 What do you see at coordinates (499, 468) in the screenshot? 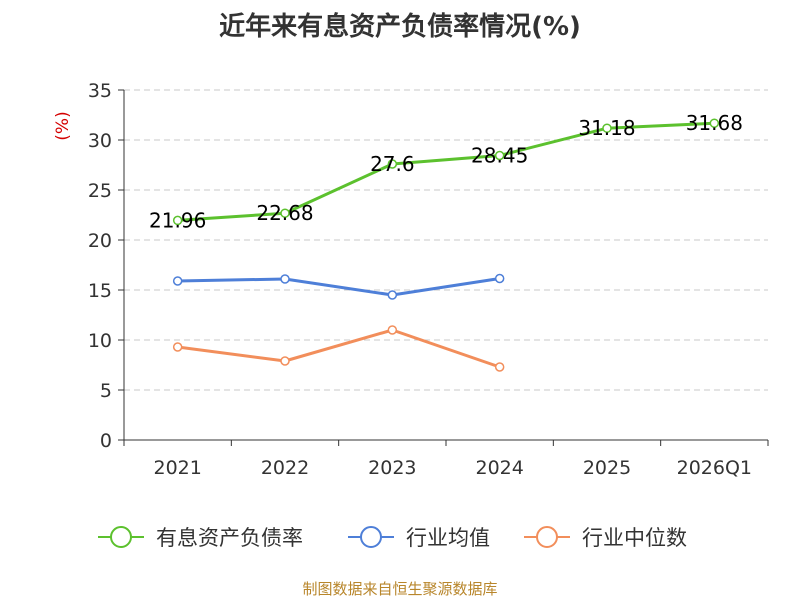
I see `x-tick-label-2024: 2024` at bounding box center [499, 468].